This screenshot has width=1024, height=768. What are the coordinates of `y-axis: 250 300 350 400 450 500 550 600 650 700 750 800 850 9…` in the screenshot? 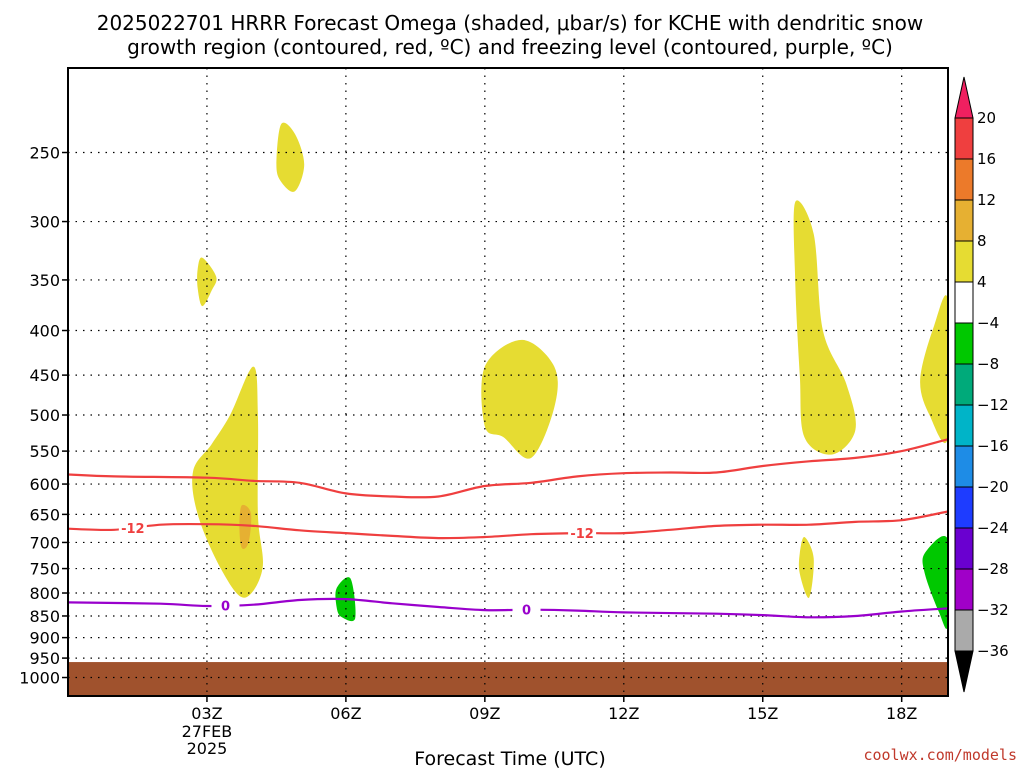 It's located at (43, 416).